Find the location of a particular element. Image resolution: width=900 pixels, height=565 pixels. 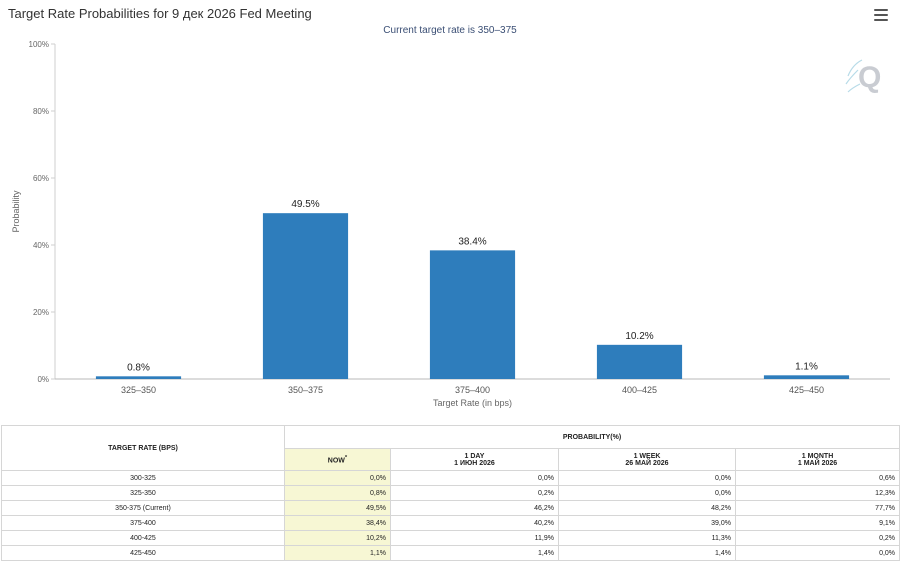

y-tick-label: 0% is located at coordinates (43, 379).